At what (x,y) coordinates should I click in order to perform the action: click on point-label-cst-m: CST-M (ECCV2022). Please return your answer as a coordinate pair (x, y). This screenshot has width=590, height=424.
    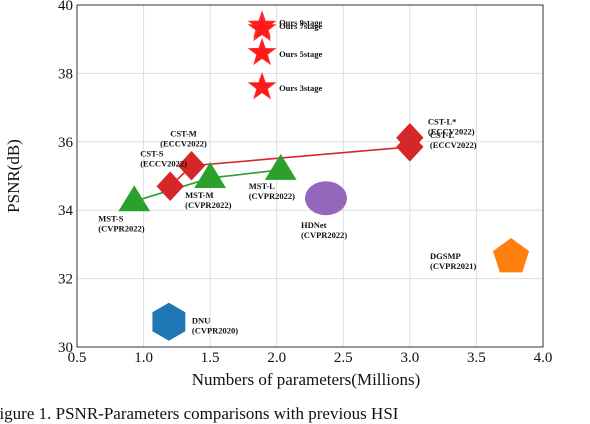
    Looking at the image, I should click on (183, 139).